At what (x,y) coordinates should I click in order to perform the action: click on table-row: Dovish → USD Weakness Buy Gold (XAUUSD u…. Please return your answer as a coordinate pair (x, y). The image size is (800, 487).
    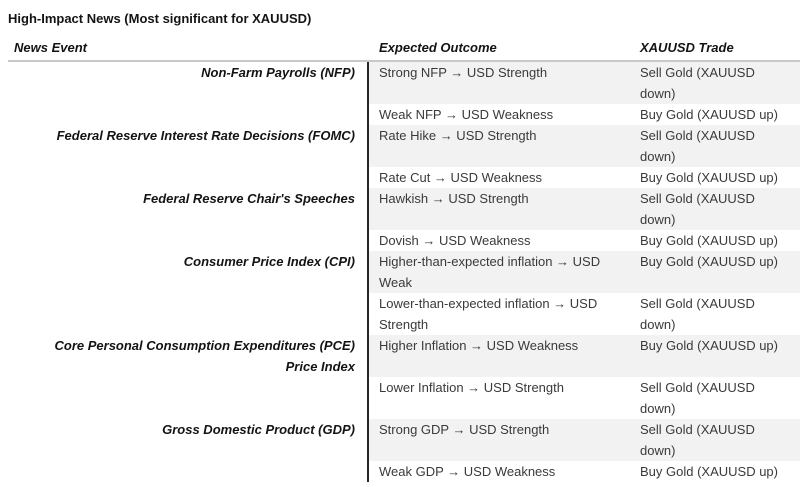
    Looking at the image, I should click on (404, 240).